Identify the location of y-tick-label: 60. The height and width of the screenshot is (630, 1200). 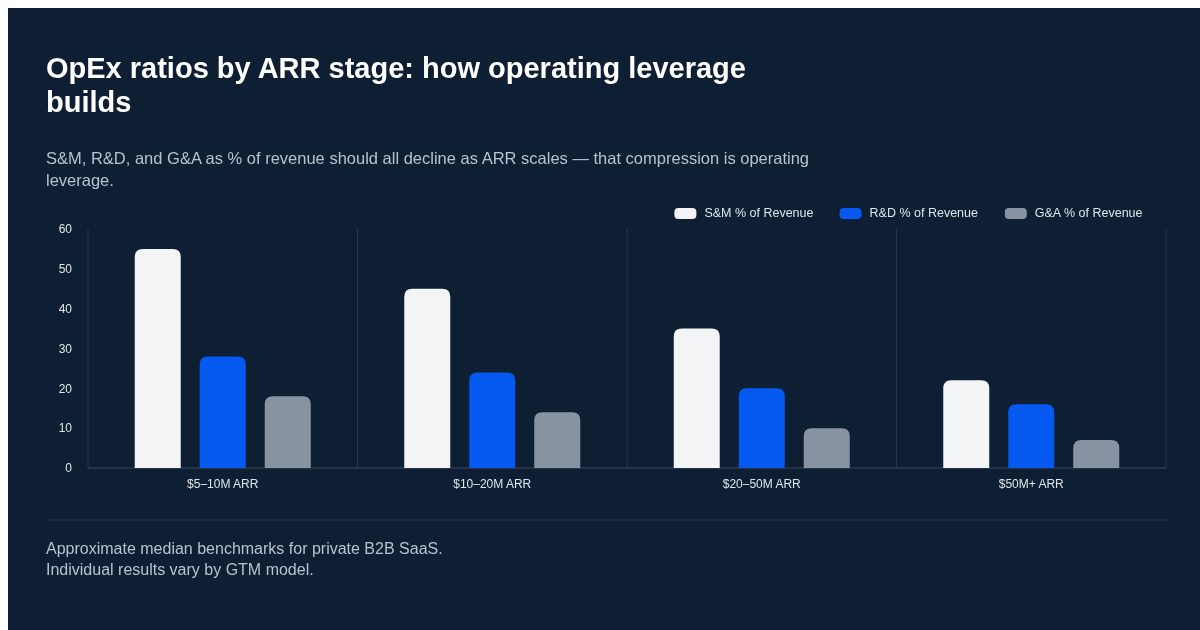
(65, 229).